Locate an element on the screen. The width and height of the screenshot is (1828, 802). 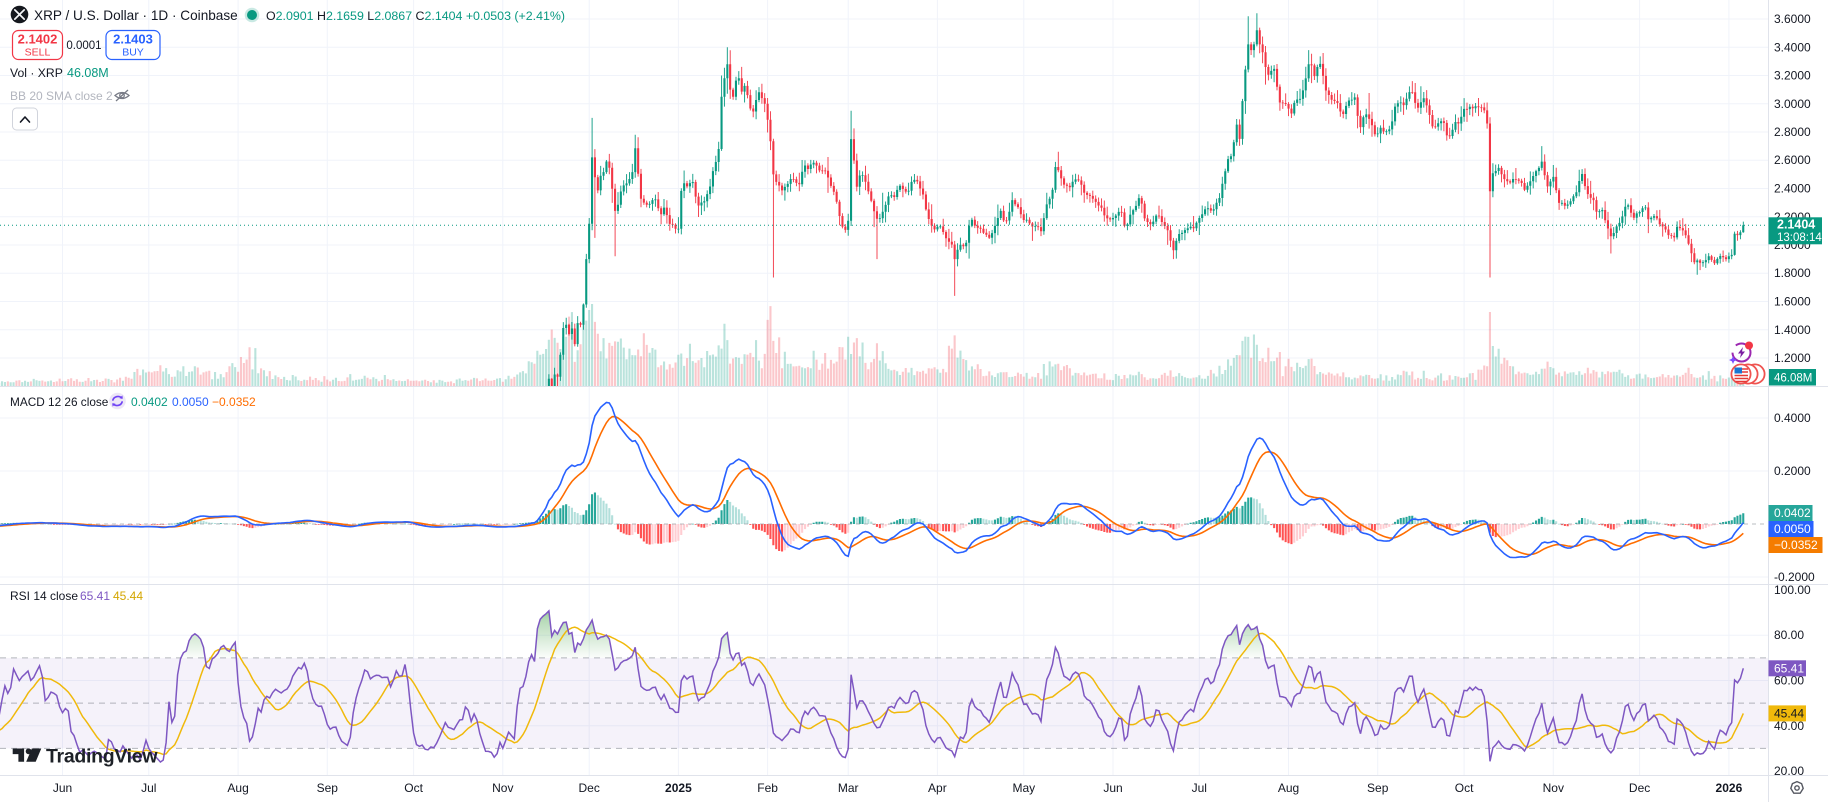
svg-text: 13:08:14 is located at coordinates (1799, 238).